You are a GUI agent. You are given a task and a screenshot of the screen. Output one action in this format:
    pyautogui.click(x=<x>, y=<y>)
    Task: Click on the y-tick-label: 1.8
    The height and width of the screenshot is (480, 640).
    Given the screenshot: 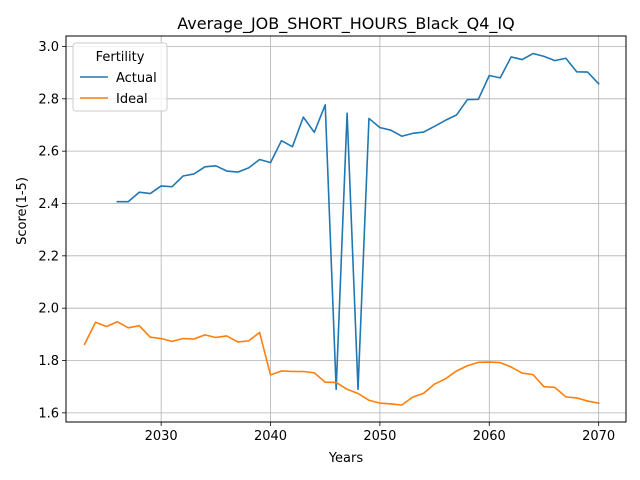 What is the action you would take?
    pyautogui.click(x=48, y=361)
    